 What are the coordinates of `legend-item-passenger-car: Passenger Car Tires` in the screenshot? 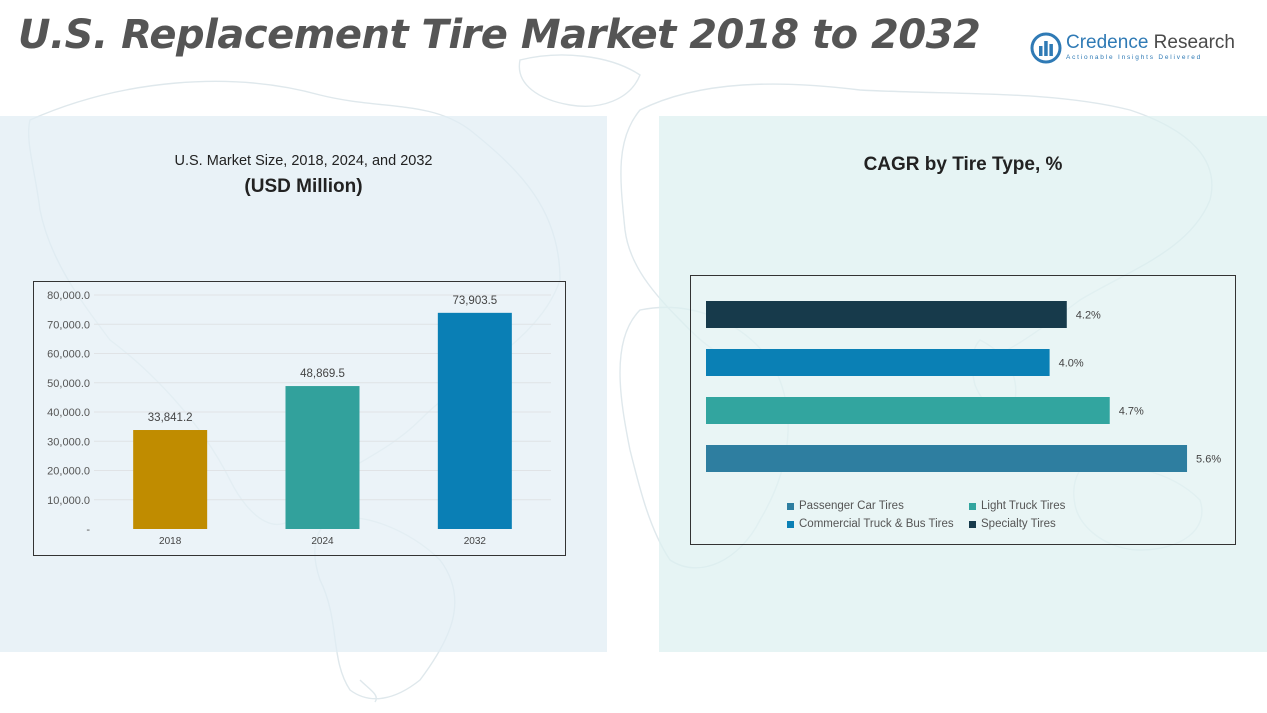 It's located at (845, 506).